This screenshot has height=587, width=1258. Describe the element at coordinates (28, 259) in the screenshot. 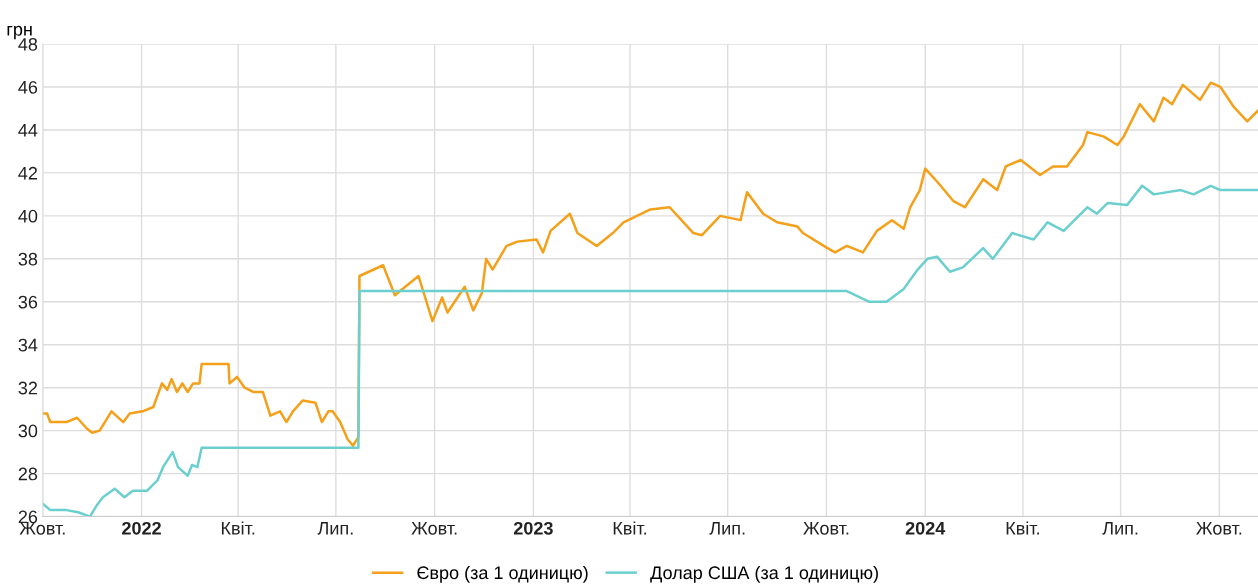

I see `y-tick-label: 38` at that location.